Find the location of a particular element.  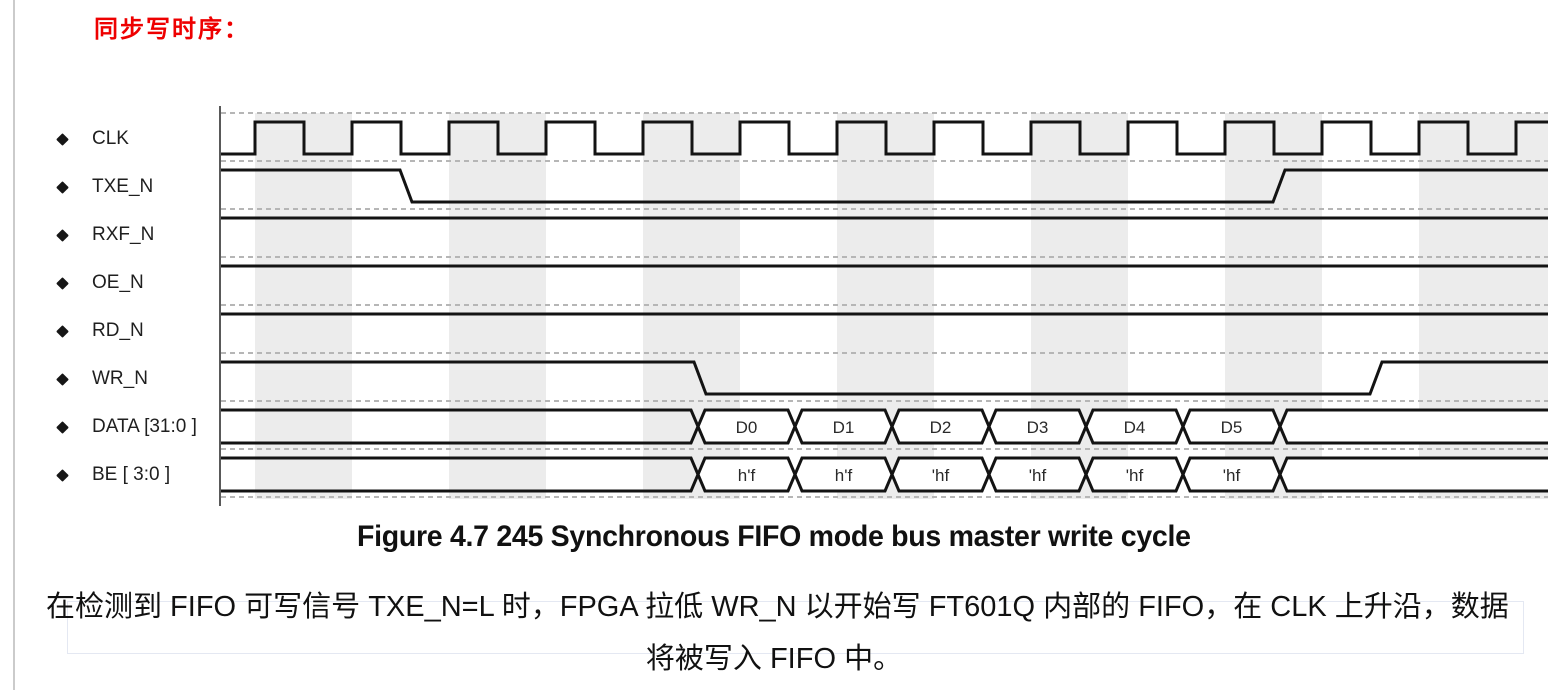

signal-row: WR_N is located at coordinates (102, 379).